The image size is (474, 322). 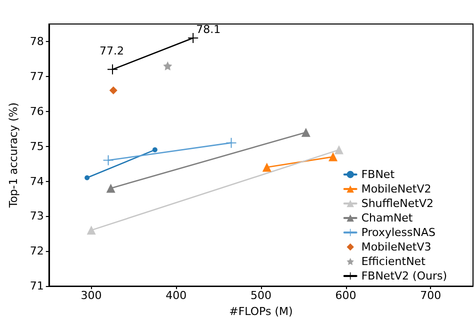 What do you see at coordinates (37, 76) in the screenshot?
I see `y-tick-label: 77` at bounding box center [37, 76].